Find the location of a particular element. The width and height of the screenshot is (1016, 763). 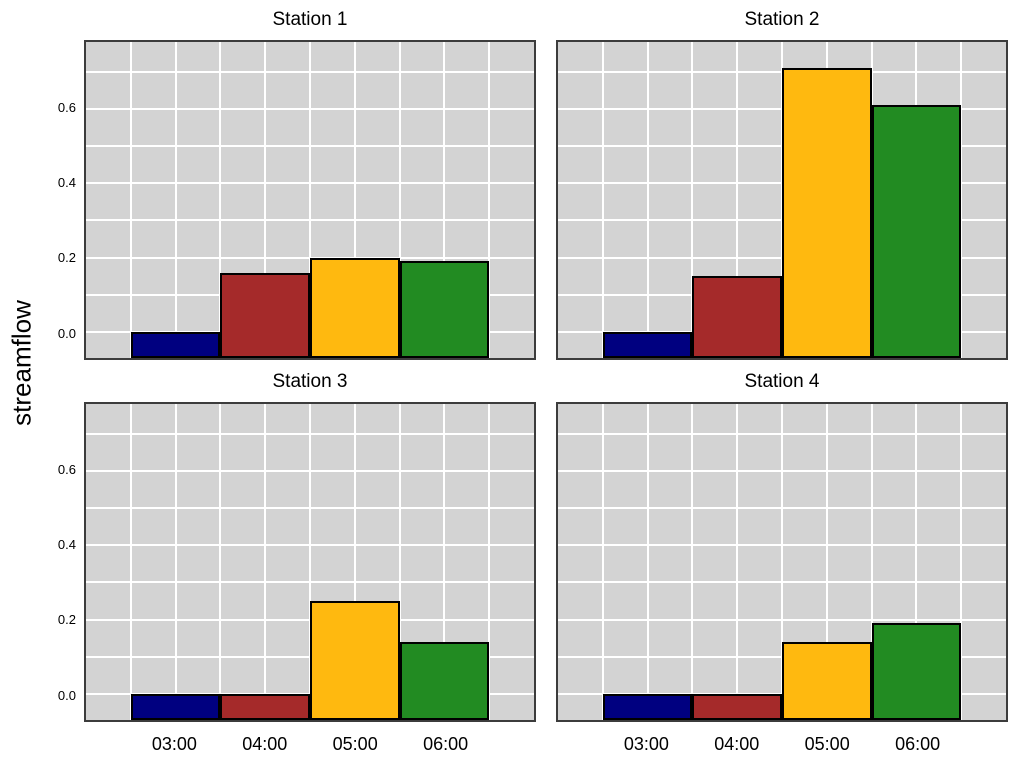

panel-title-station-4: Station 4 is located at coordinates (782, 381).